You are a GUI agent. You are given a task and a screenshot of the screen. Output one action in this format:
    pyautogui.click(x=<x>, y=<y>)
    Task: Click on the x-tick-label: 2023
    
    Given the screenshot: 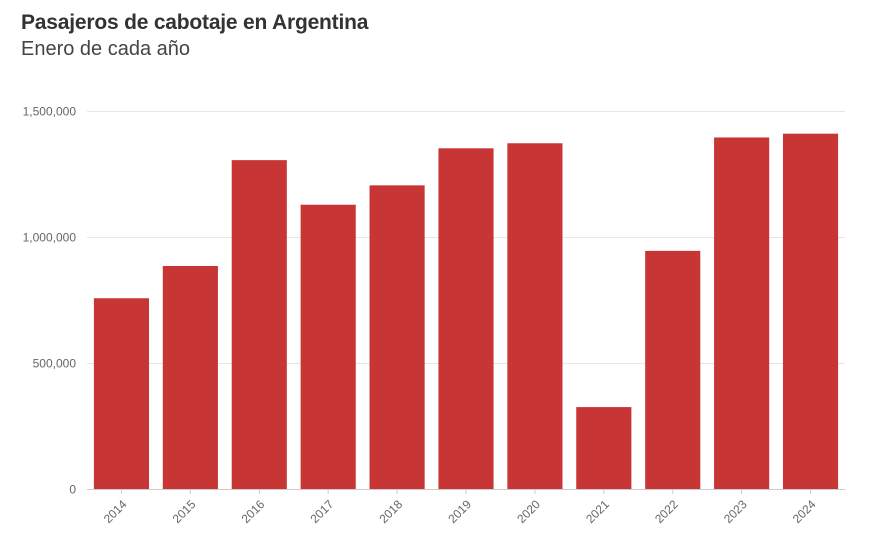 What is the action you would take?
    pyautogui.click(x=735, y=511)
    